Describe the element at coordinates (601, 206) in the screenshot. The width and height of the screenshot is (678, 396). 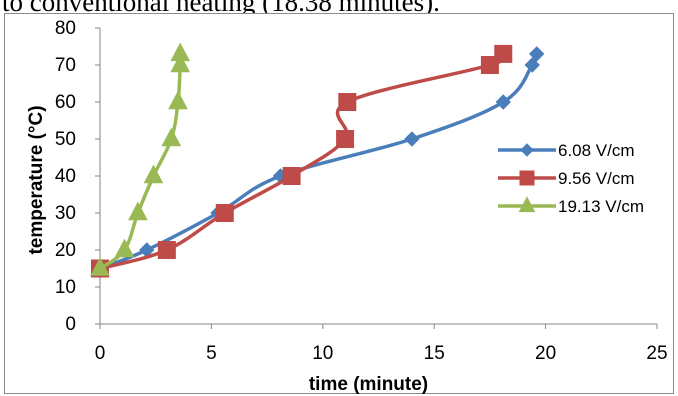
I see `legend-label: 19.13 V/cm` at that location.